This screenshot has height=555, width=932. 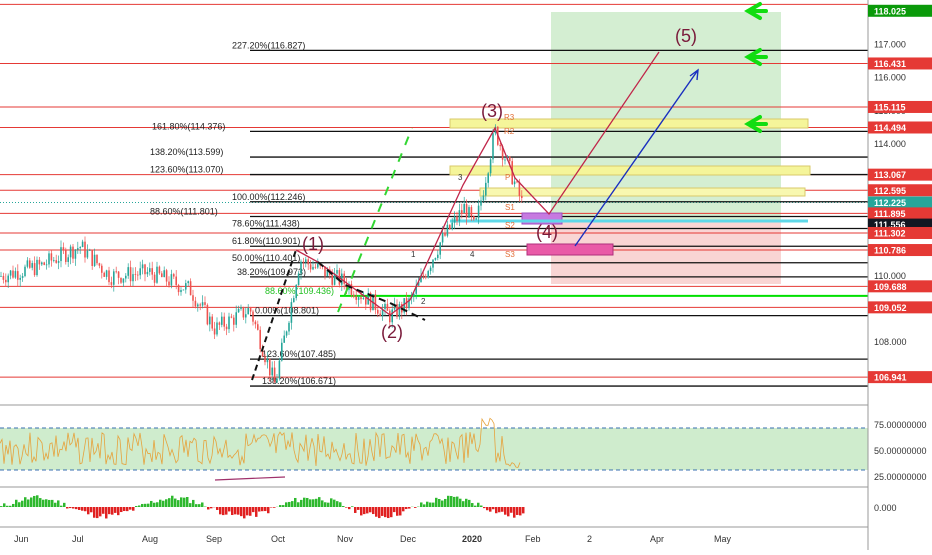 What do you see at coordinates (885, 508) in the screenshot?
I see `hist-tick-label: 0.000` at bounding box center [885, 508].